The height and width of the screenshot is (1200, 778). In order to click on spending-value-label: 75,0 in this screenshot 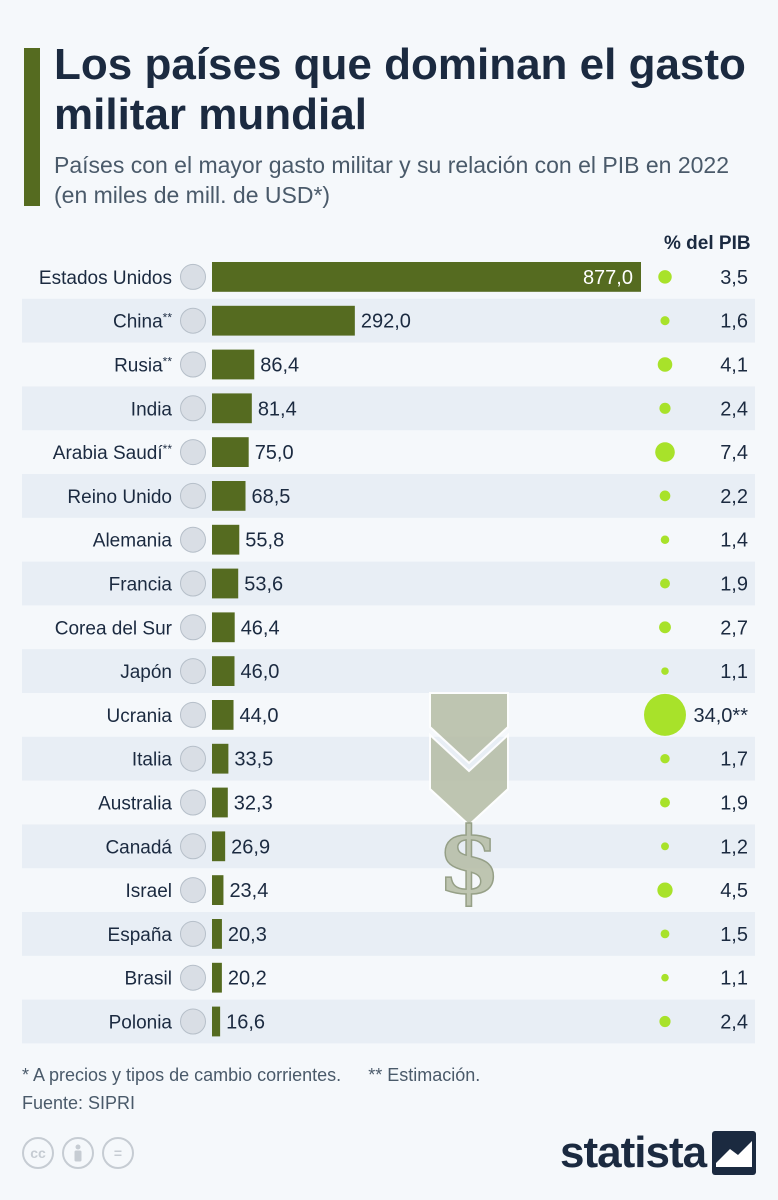, I will do `click(274, 453)`.